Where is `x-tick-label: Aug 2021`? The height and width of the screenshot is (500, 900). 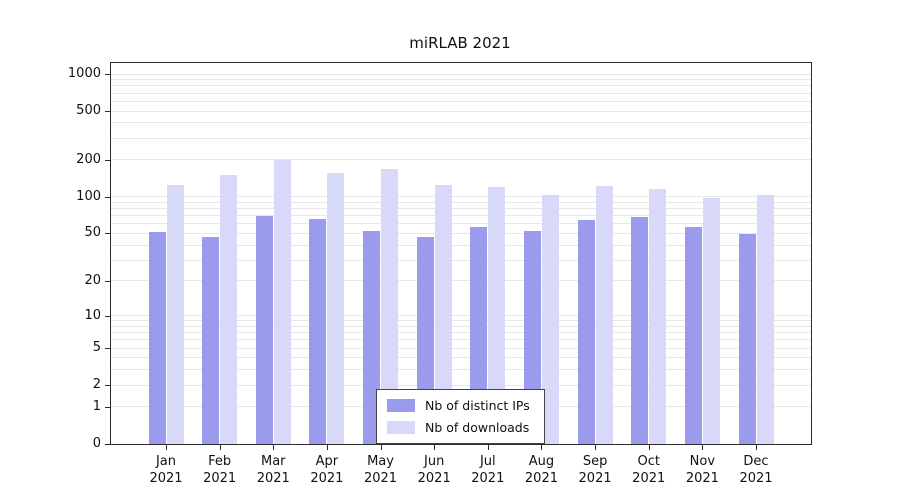
x-tick-label: Aug 2021 is located at coordinates (541, 470).